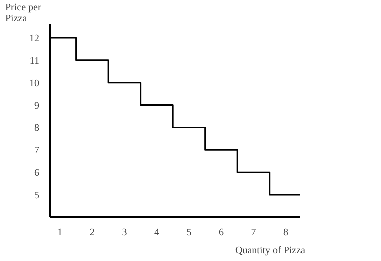 The image size is (381, 261). I want to click on y-tick-label: 11, so click(35, 61).